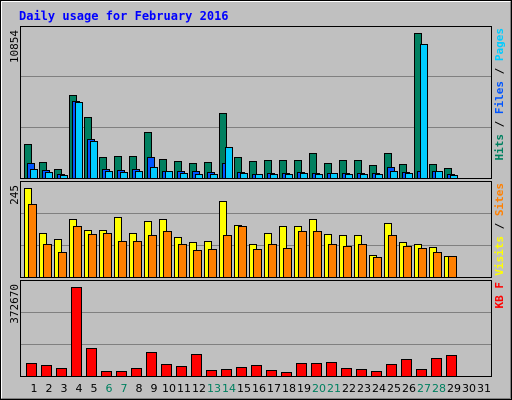  I want to click on x-tick-label: 12, so click(199, 388).